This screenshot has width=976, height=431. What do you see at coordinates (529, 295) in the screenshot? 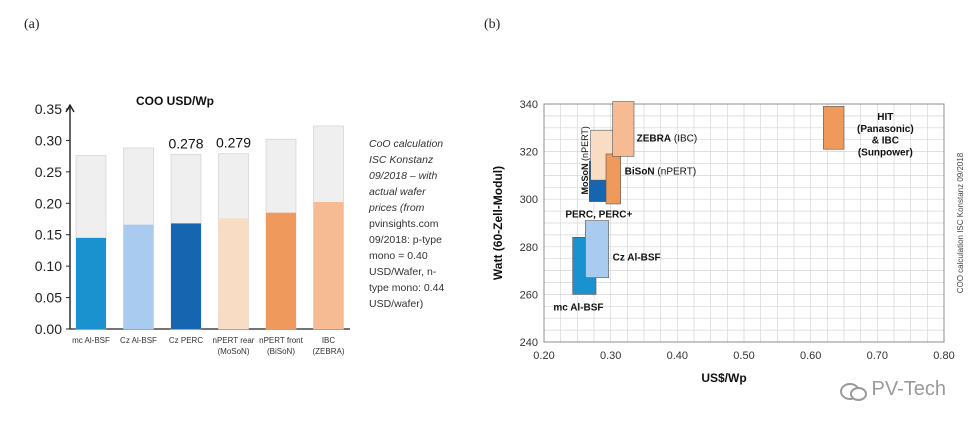
I see `y-tick-label: 260` at bounding box center [529, 295].